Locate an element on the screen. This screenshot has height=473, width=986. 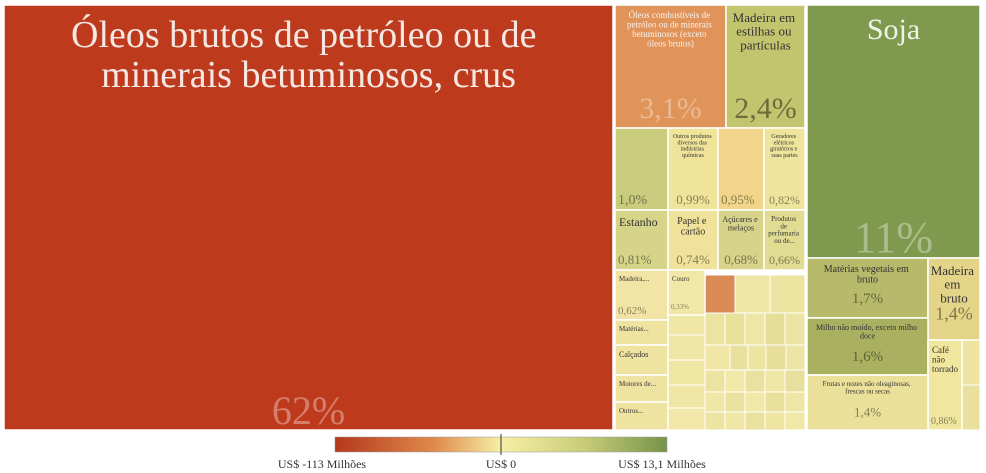
tile-label: Madeira em estilhas ou partículas is located at coordinates (766, 31).